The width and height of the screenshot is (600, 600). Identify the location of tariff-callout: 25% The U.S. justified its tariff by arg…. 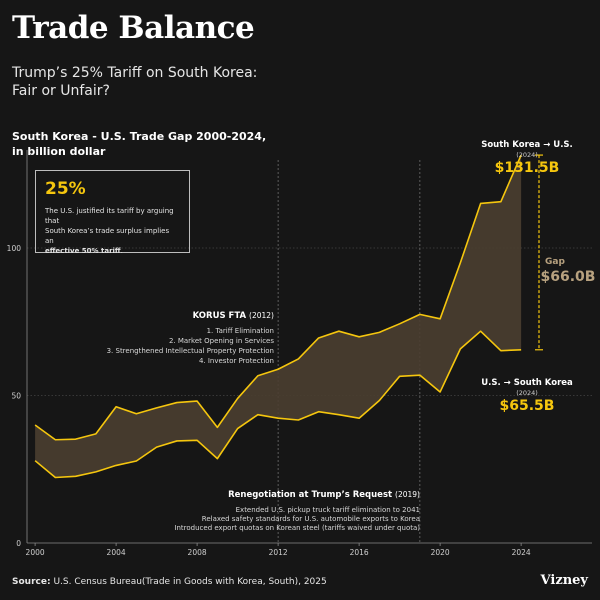
(112, 213).